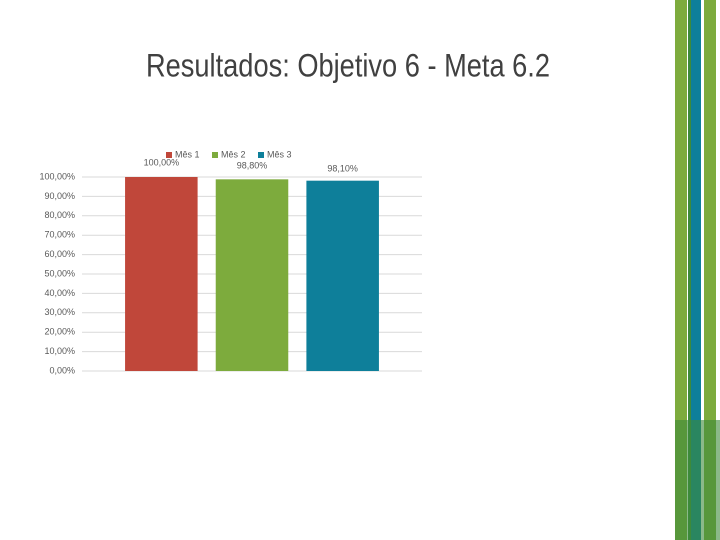  What do you see at coordinates (59, 235) in the screenshot?
I see `y-tick-label: 70,00%` at bounding box center [59, 235].